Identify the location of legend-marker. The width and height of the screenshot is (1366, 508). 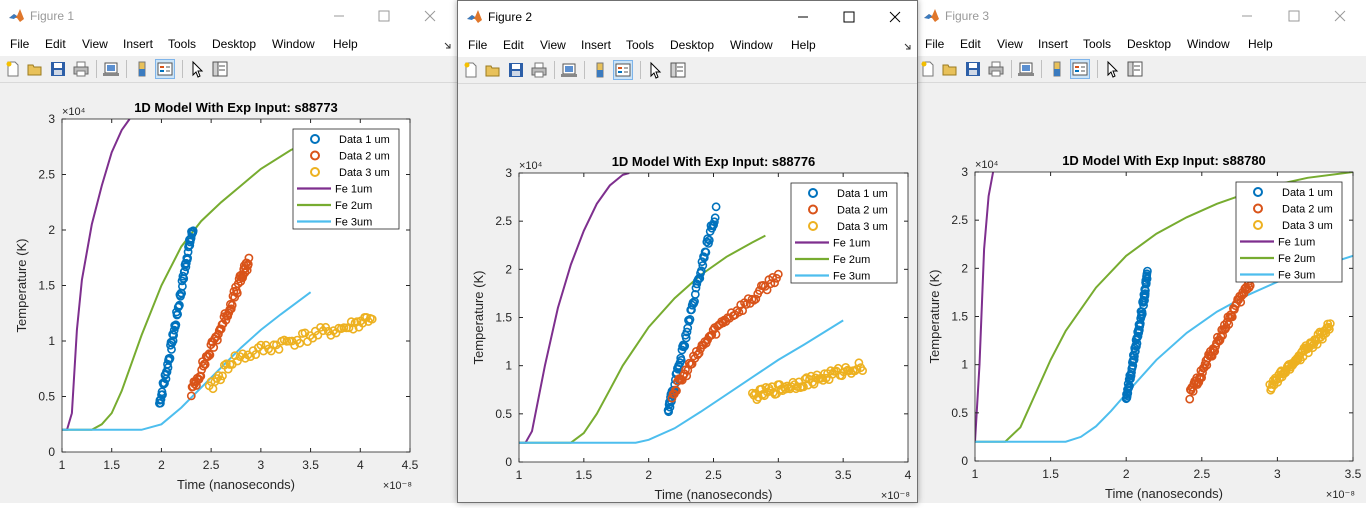
(813, 193).